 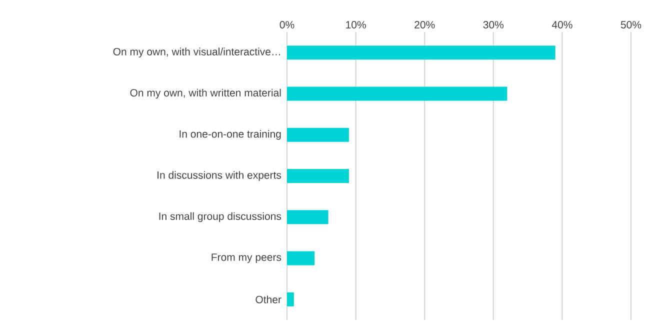 What do you see at coordinates (220, 217) in the screenshot?
I see `y-tick-label: In small group discussions` at bounding box center [220, 217].